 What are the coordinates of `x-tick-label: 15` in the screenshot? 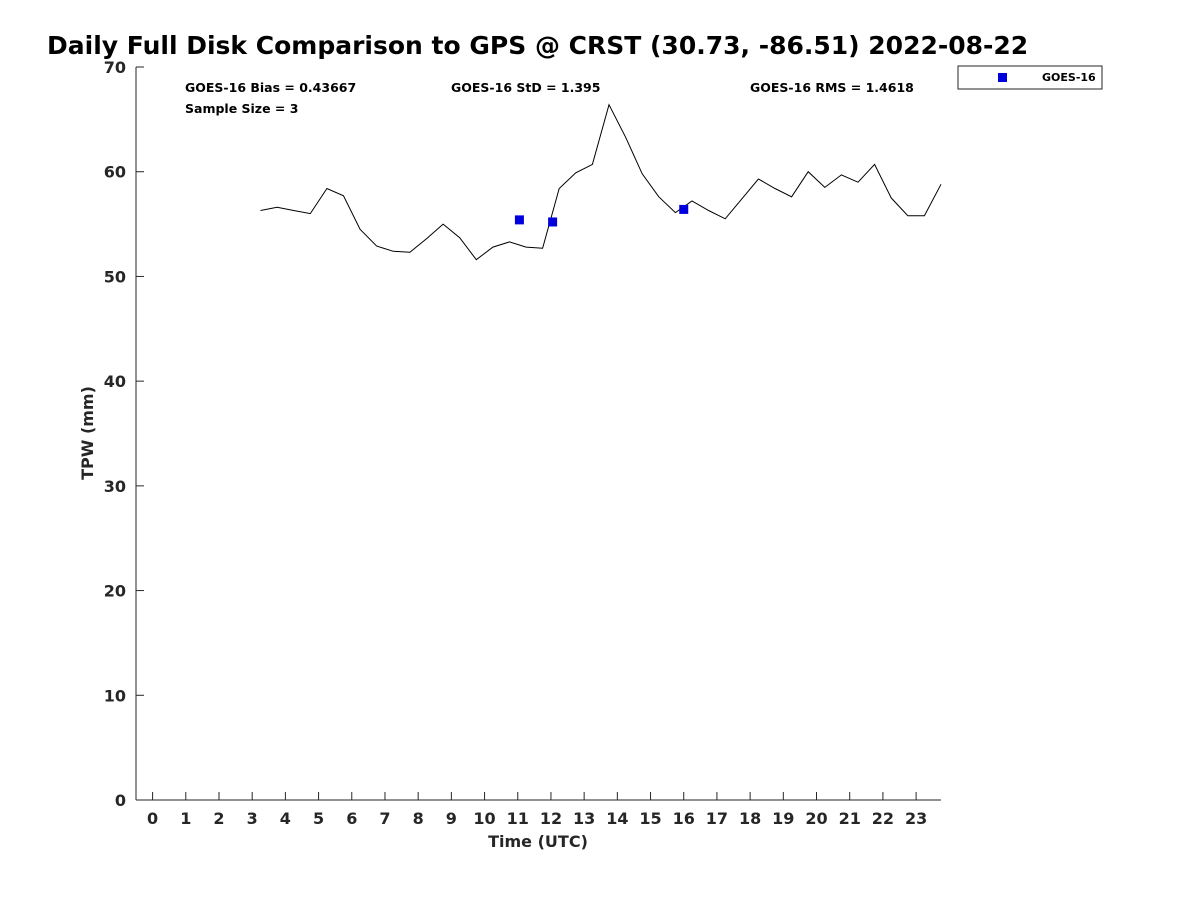 It's located at (650, 818).